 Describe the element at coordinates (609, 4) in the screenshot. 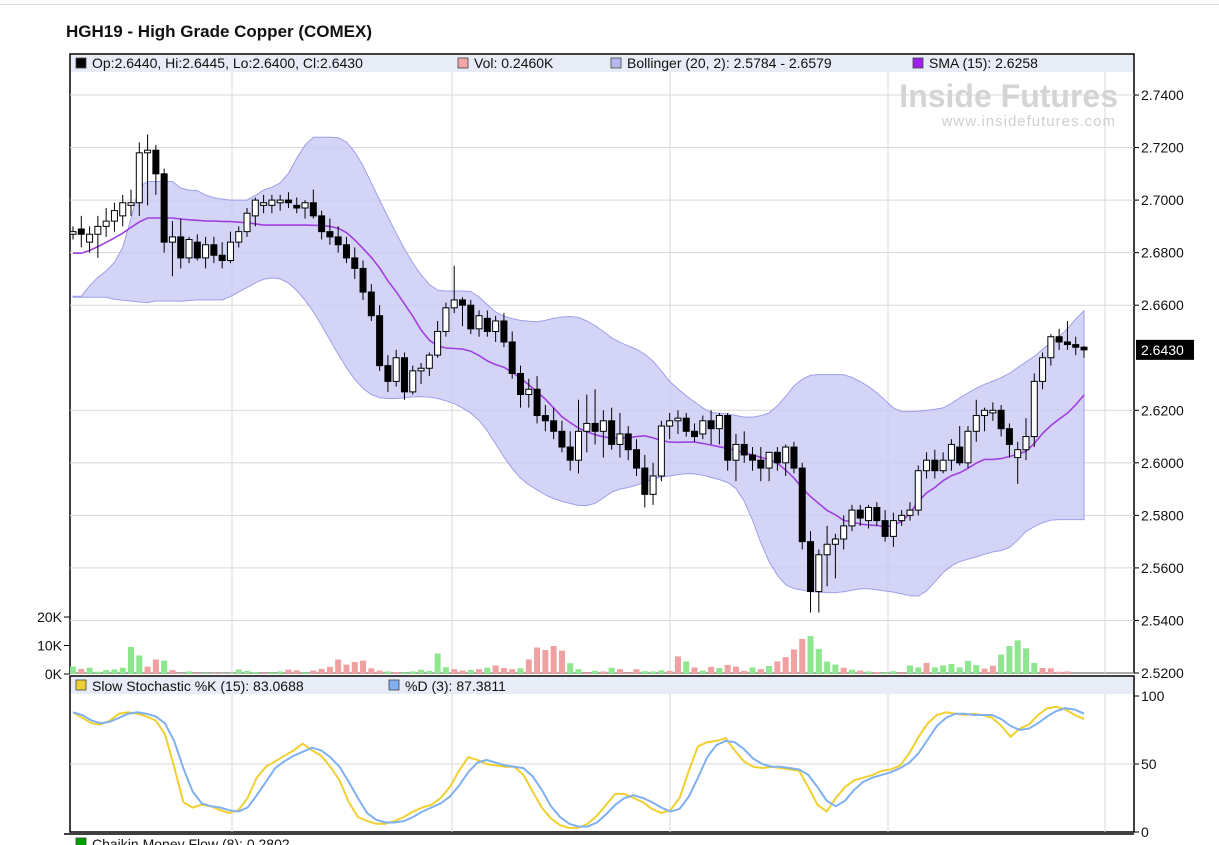

I see `top-rule` at that location.